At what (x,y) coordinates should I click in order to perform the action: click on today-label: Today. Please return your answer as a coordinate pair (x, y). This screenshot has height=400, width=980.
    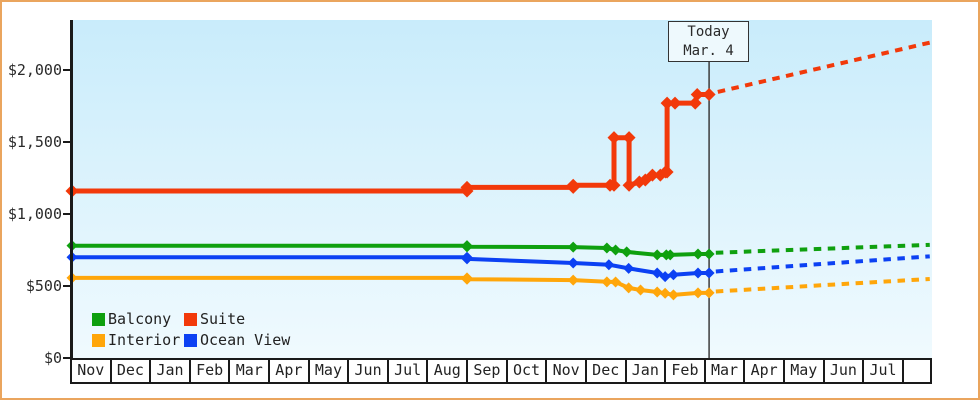
    Looking at the image, I should click on (708, 32).